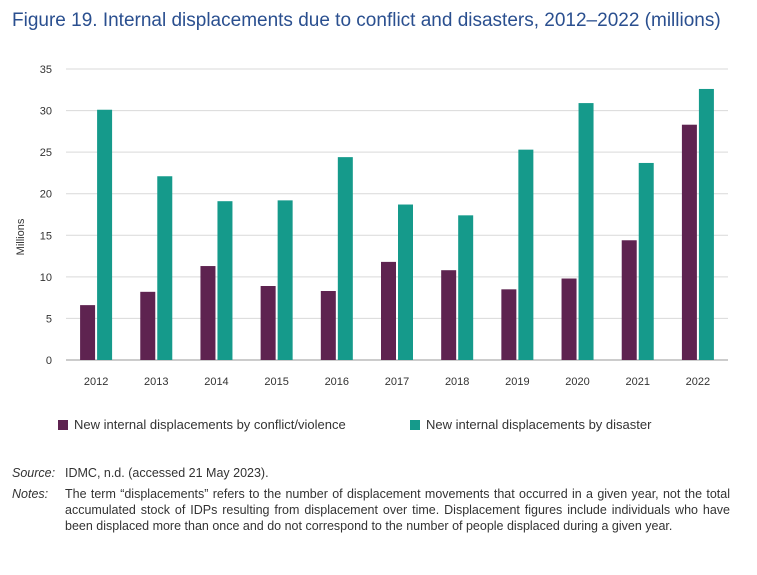  Describe the element at coordinates (517, 382) in the screenshot. I see `x-tick-label: 2019` at that location.